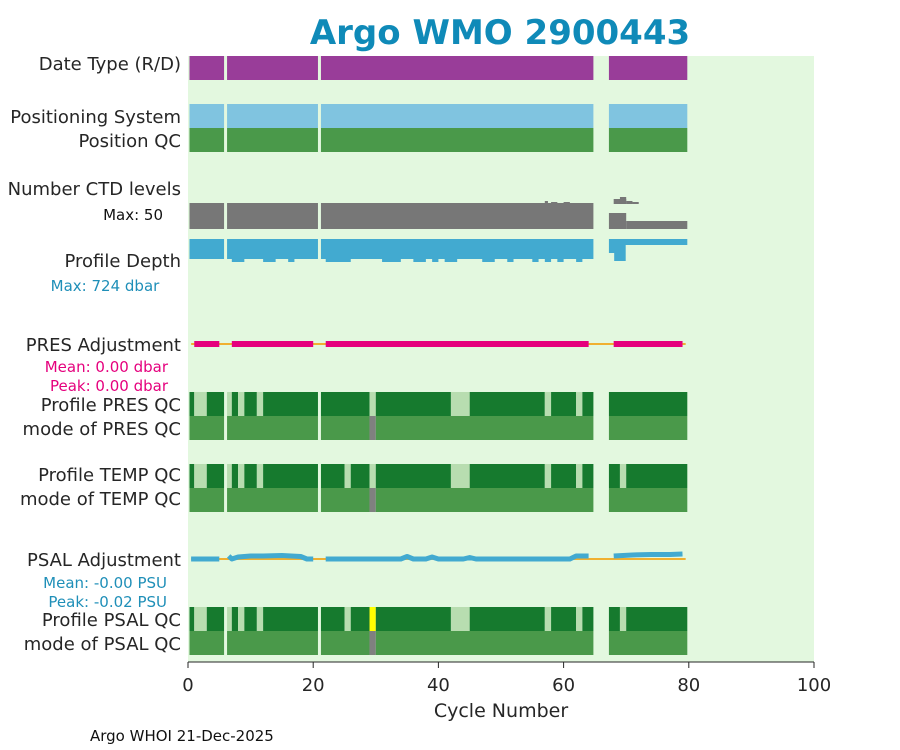 The width and height of the screenshot is (900, 750). I want to click on label-ctd-max: Max: 50, so click(133, 215).